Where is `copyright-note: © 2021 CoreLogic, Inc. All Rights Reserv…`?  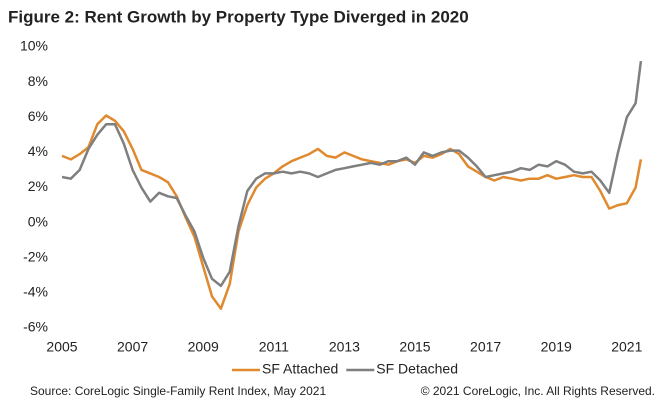 copyright-note: © 2021 CoreLogic, Inc. All Rights Reserv… is located at coordinates (538, 391).